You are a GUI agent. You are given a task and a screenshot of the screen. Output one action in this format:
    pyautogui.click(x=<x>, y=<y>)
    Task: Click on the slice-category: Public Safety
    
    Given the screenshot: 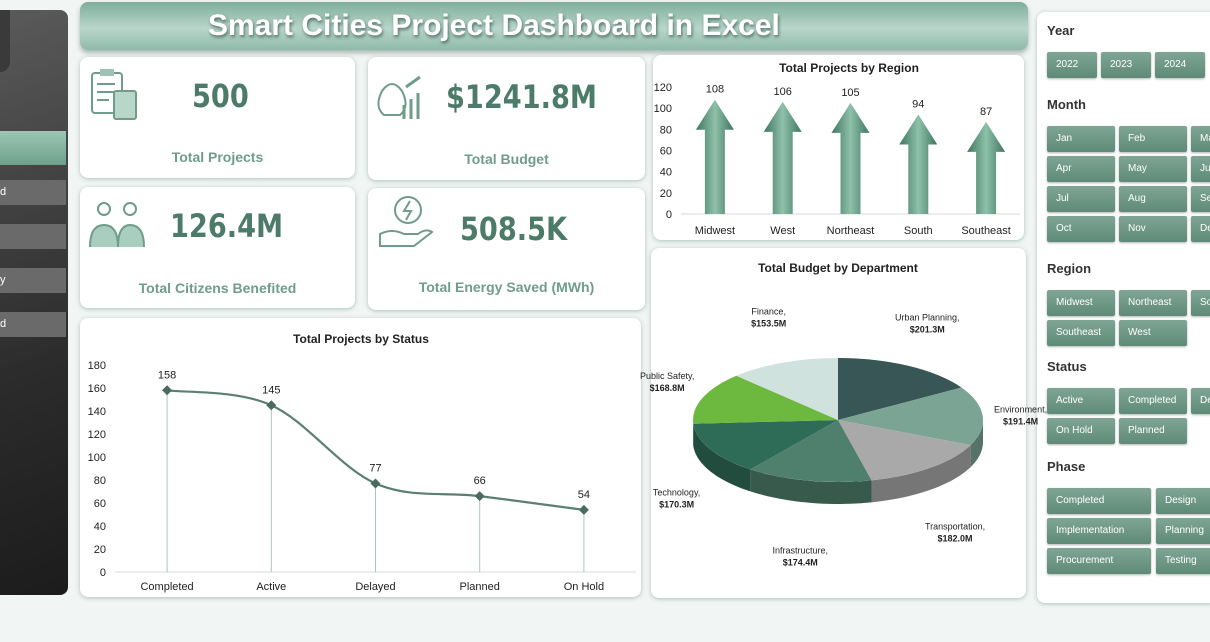 What is the action you would take?
    pyautogui.click(x=666, y=376)
    